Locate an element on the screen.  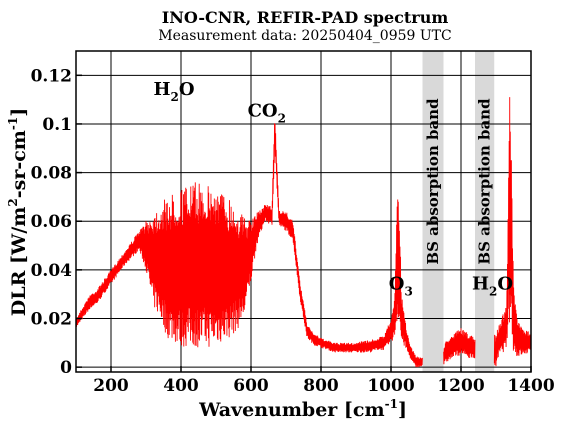
band-labels: BS absorption band BS absorption band is located at coordinates (459, 181).